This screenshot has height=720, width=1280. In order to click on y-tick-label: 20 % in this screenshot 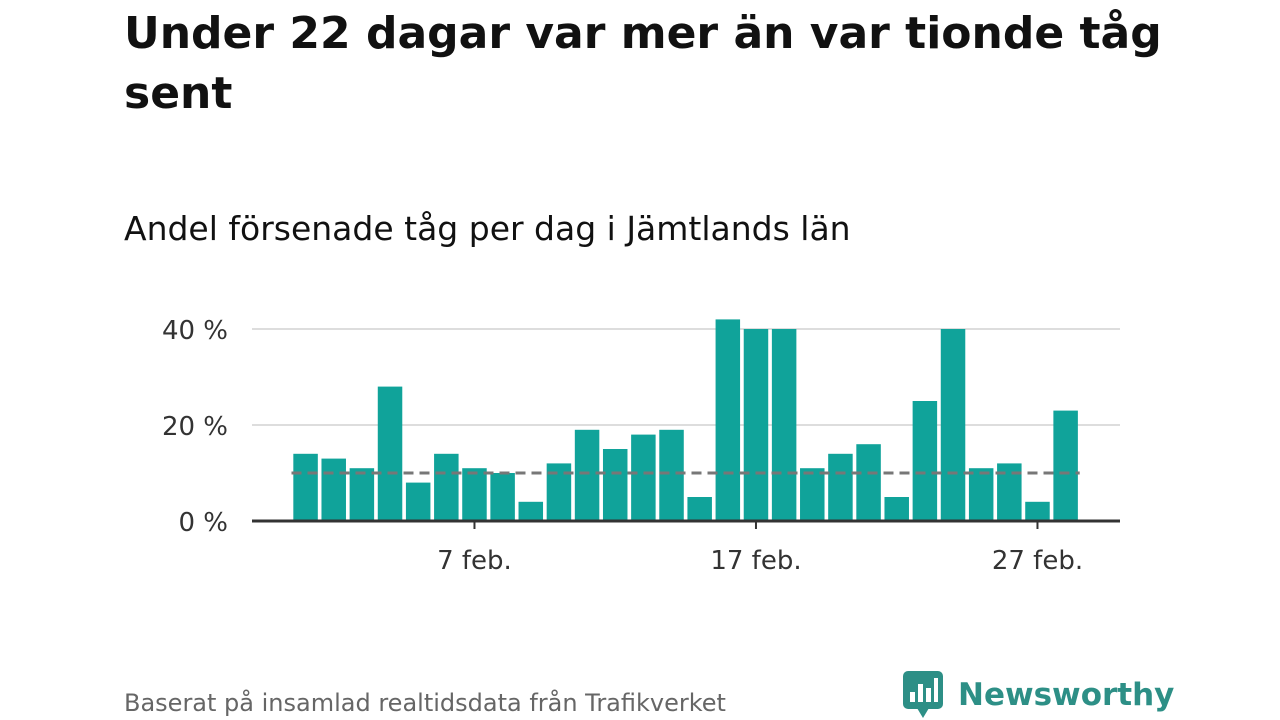, I will do `click(195, 427)`.